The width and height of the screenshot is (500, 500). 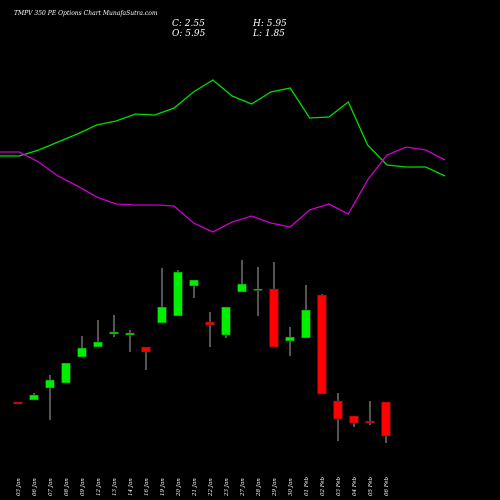 What do you see at coordinates (291, 487) in the screenshot?
I see `x-tick-label: 30 Jan` at bounding box center [291, 487].